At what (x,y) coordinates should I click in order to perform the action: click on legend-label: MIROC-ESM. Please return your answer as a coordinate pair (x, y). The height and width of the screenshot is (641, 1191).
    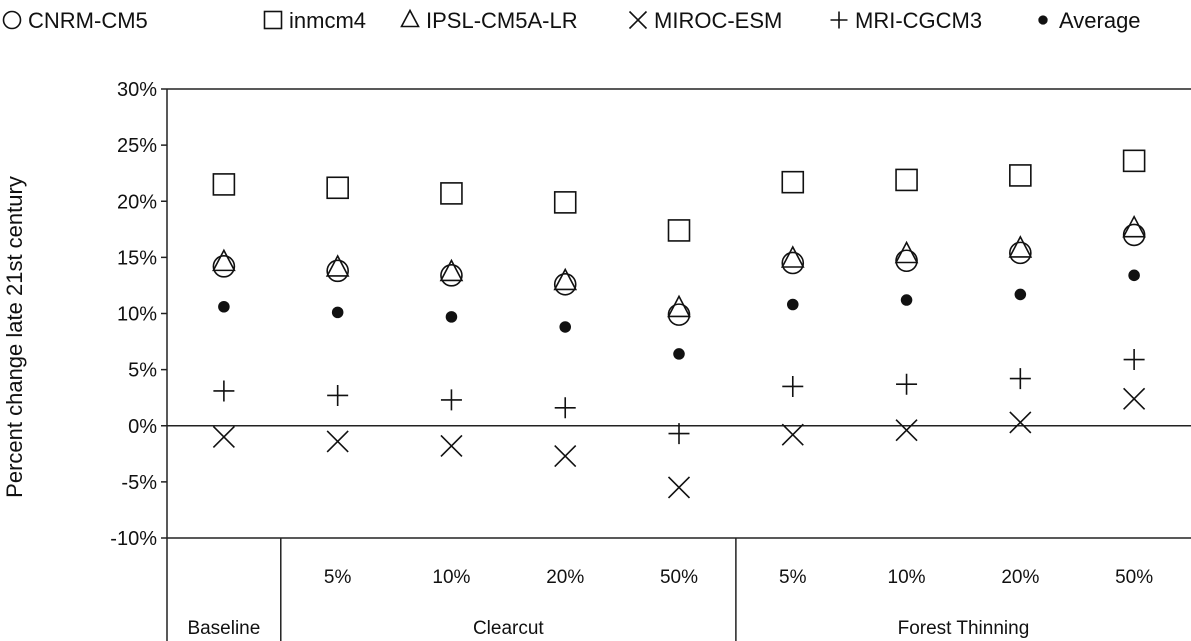
    Looking at the image, I should click on (718, 20).